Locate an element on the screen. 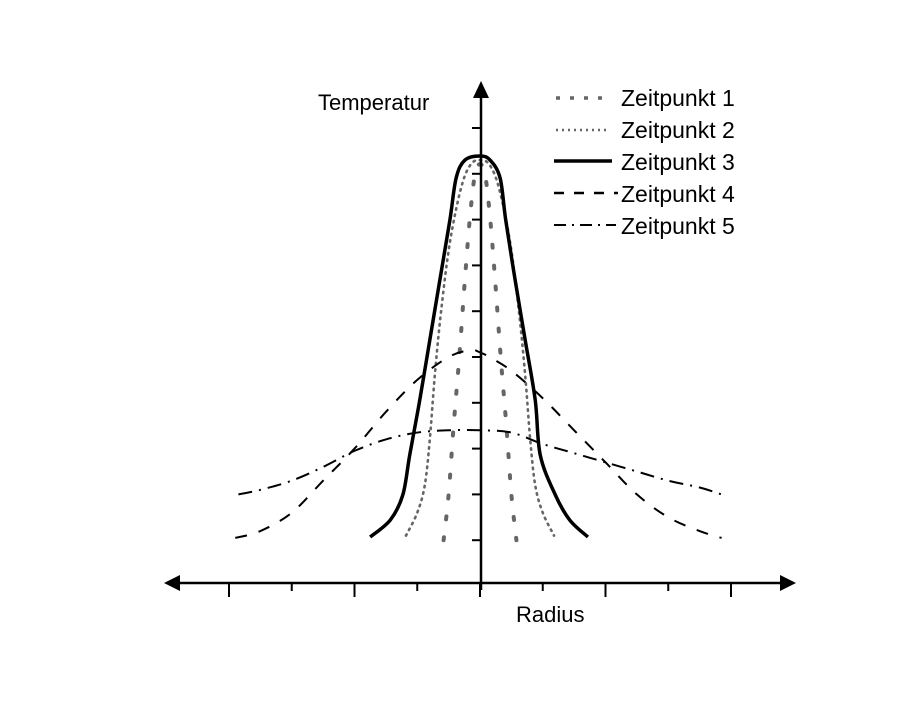 This screenshot has width=922, height=705. legend-item-1: Zeitpunkt 1 is located at coordinates (645, 98).